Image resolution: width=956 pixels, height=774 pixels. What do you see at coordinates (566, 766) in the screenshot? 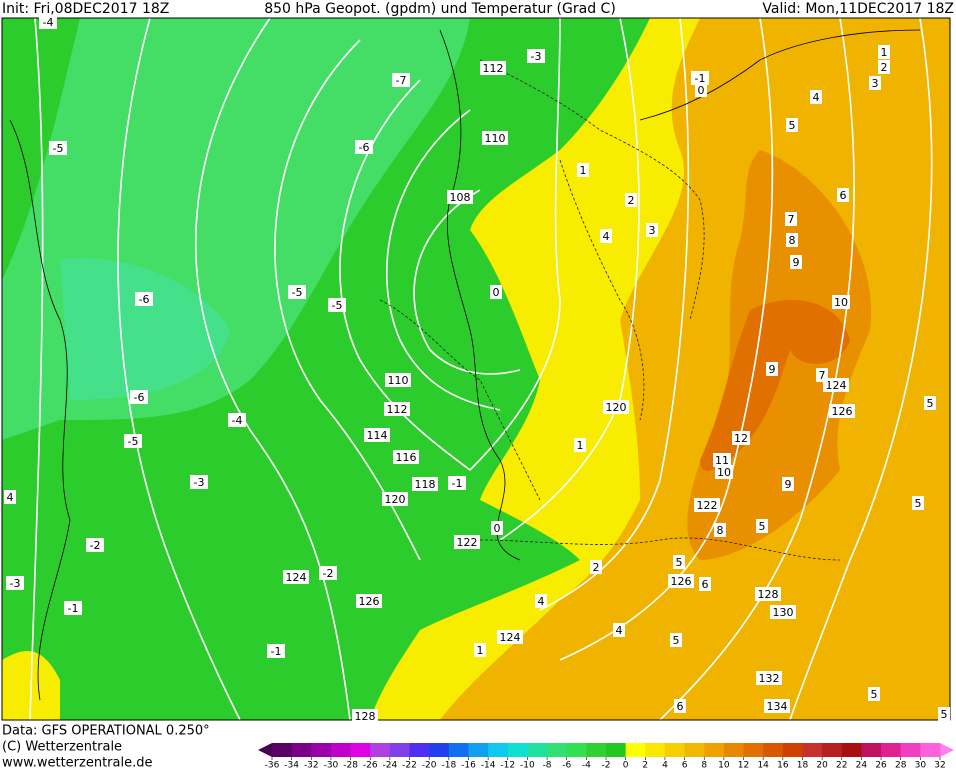
I see `colorbar-label: -6` at bounding box center [566, 766].